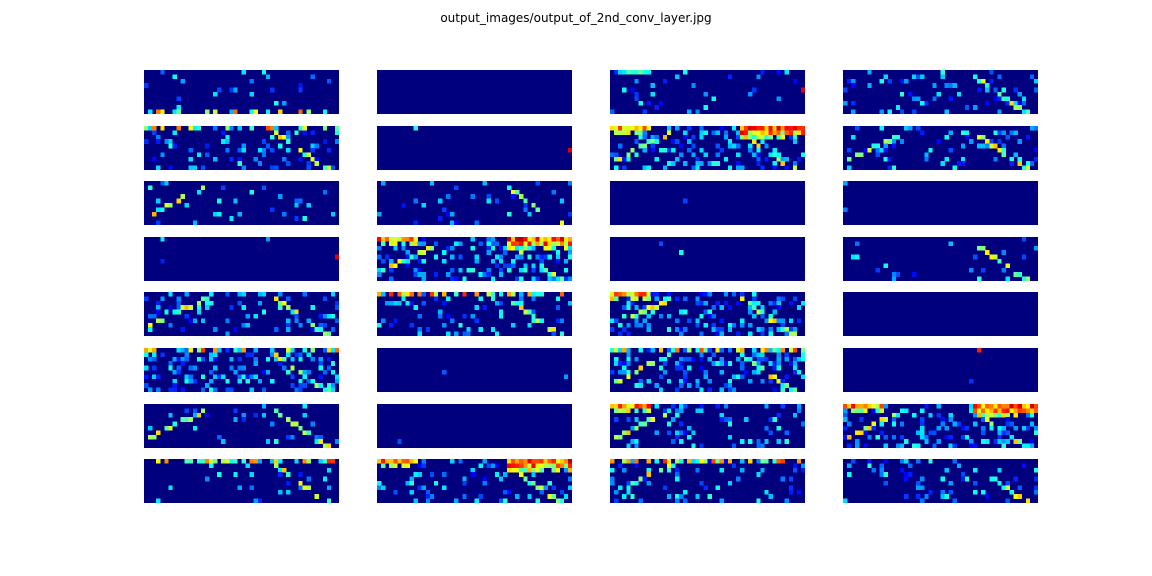 The width and height of the screenshot is (1152, 576). What do you see at coordinates (241, 148) in the screenshot?
I see `feature-map-r2-c1` at bounding box center [241, 148].